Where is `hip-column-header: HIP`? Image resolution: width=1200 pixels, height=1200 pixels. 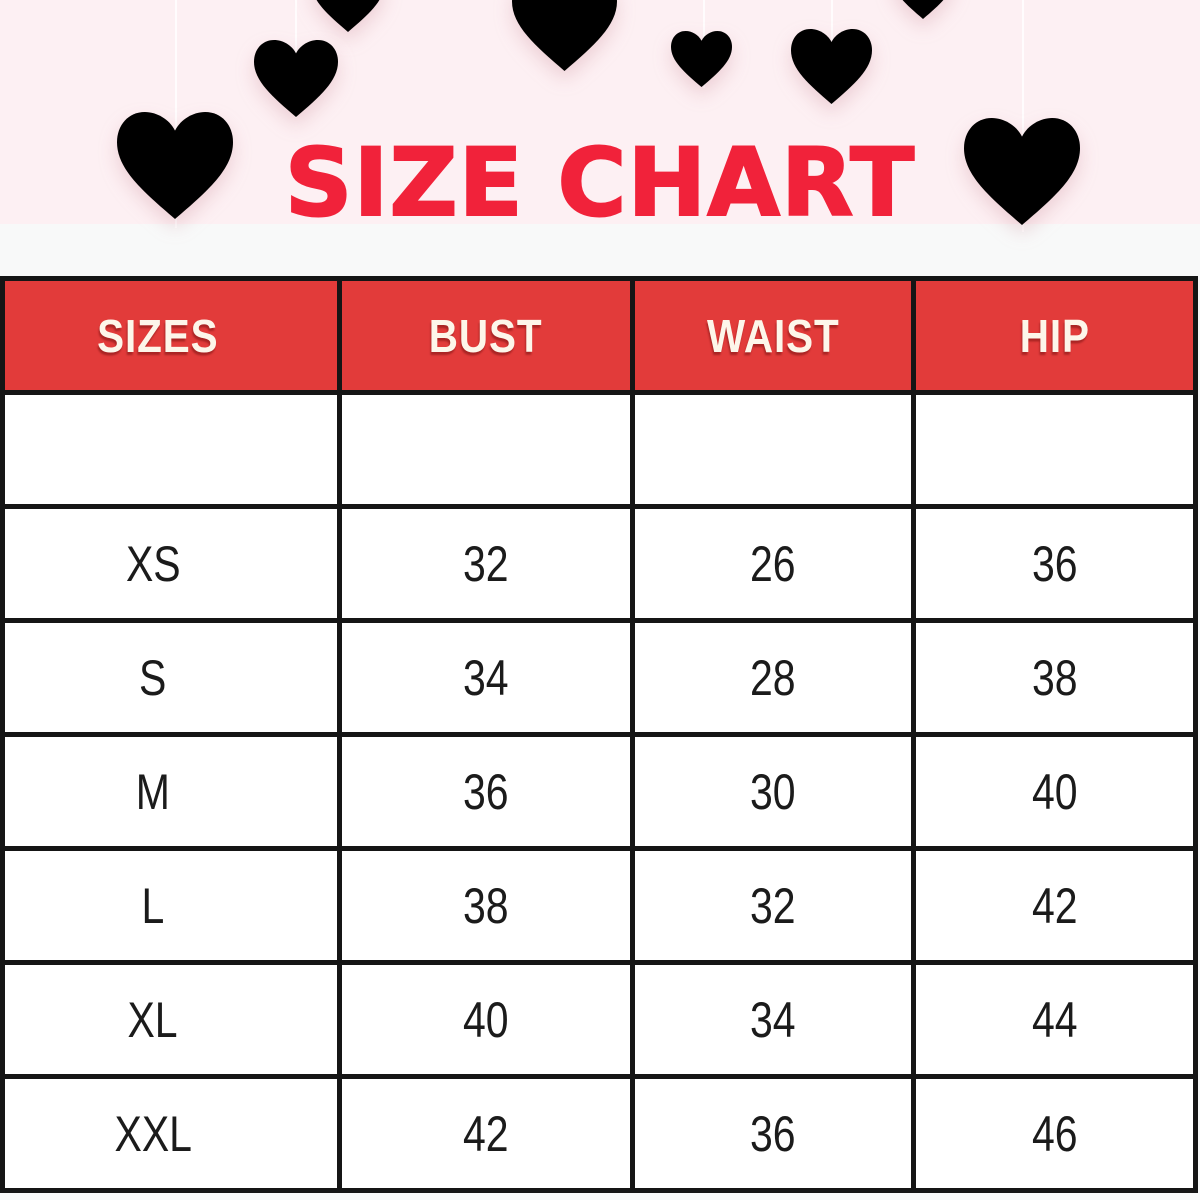
hip-column-header: HIP is located at coordinates (1054, 335).